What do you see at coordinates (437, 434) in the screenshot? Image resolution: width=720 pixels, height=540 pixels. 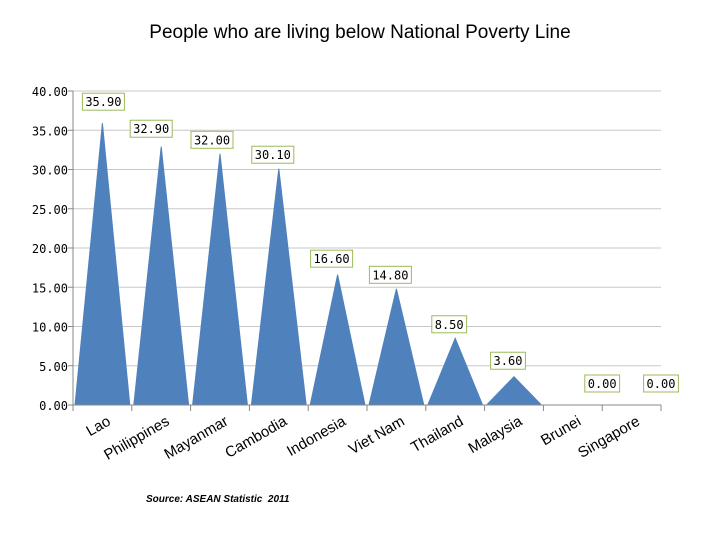 I see `x-tick-label: Thailand` at bounding box center [437, 434].